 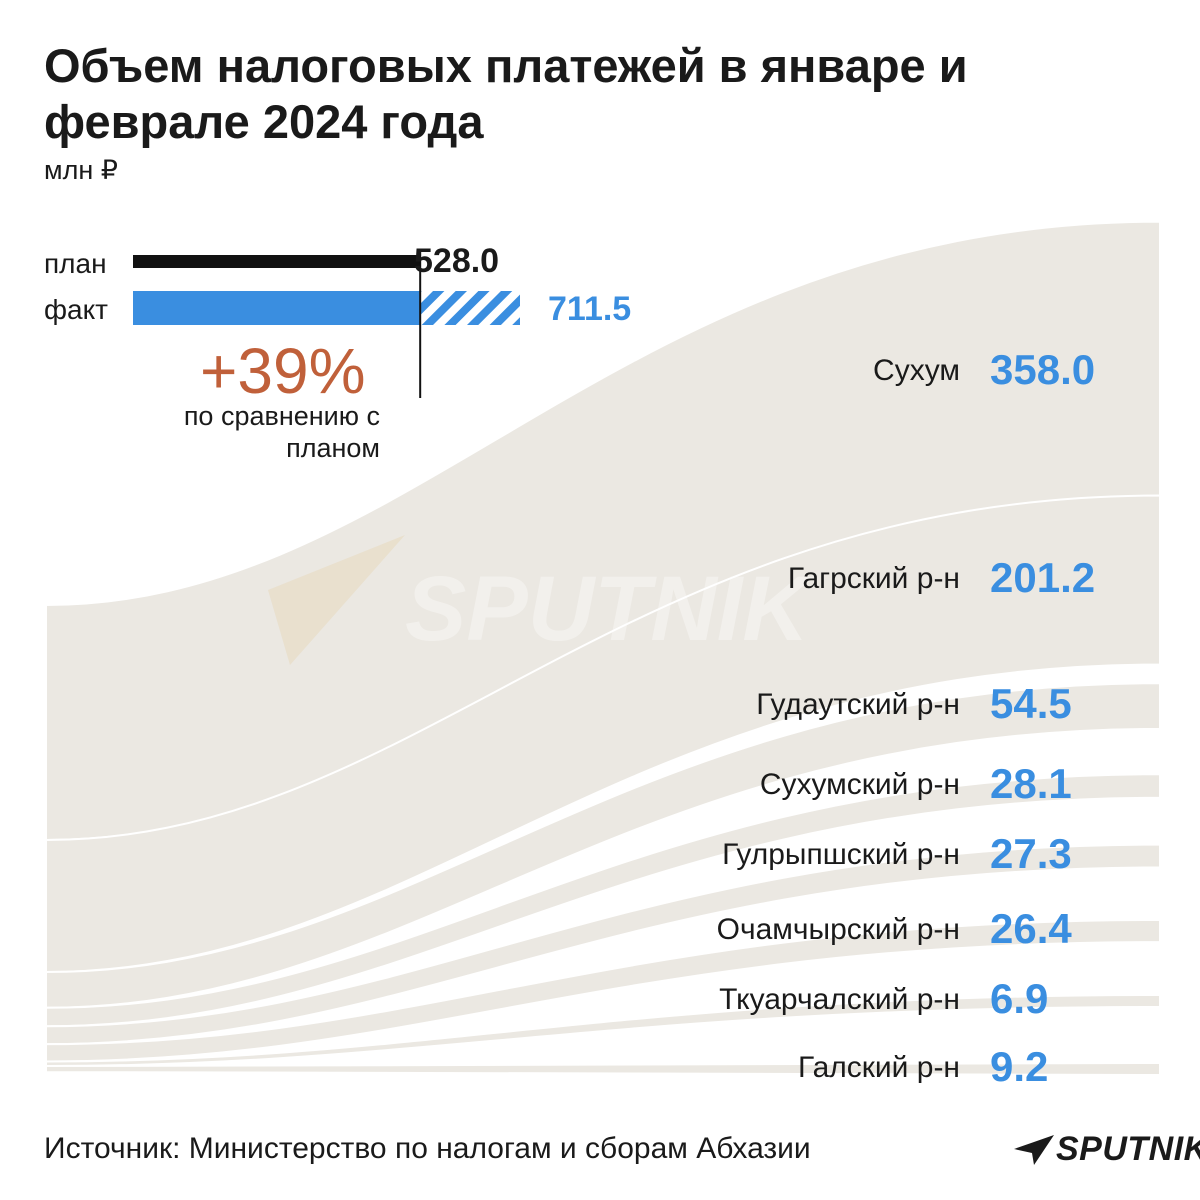 I want to click on region-value: 26.4, so click(x=1031, y=928).